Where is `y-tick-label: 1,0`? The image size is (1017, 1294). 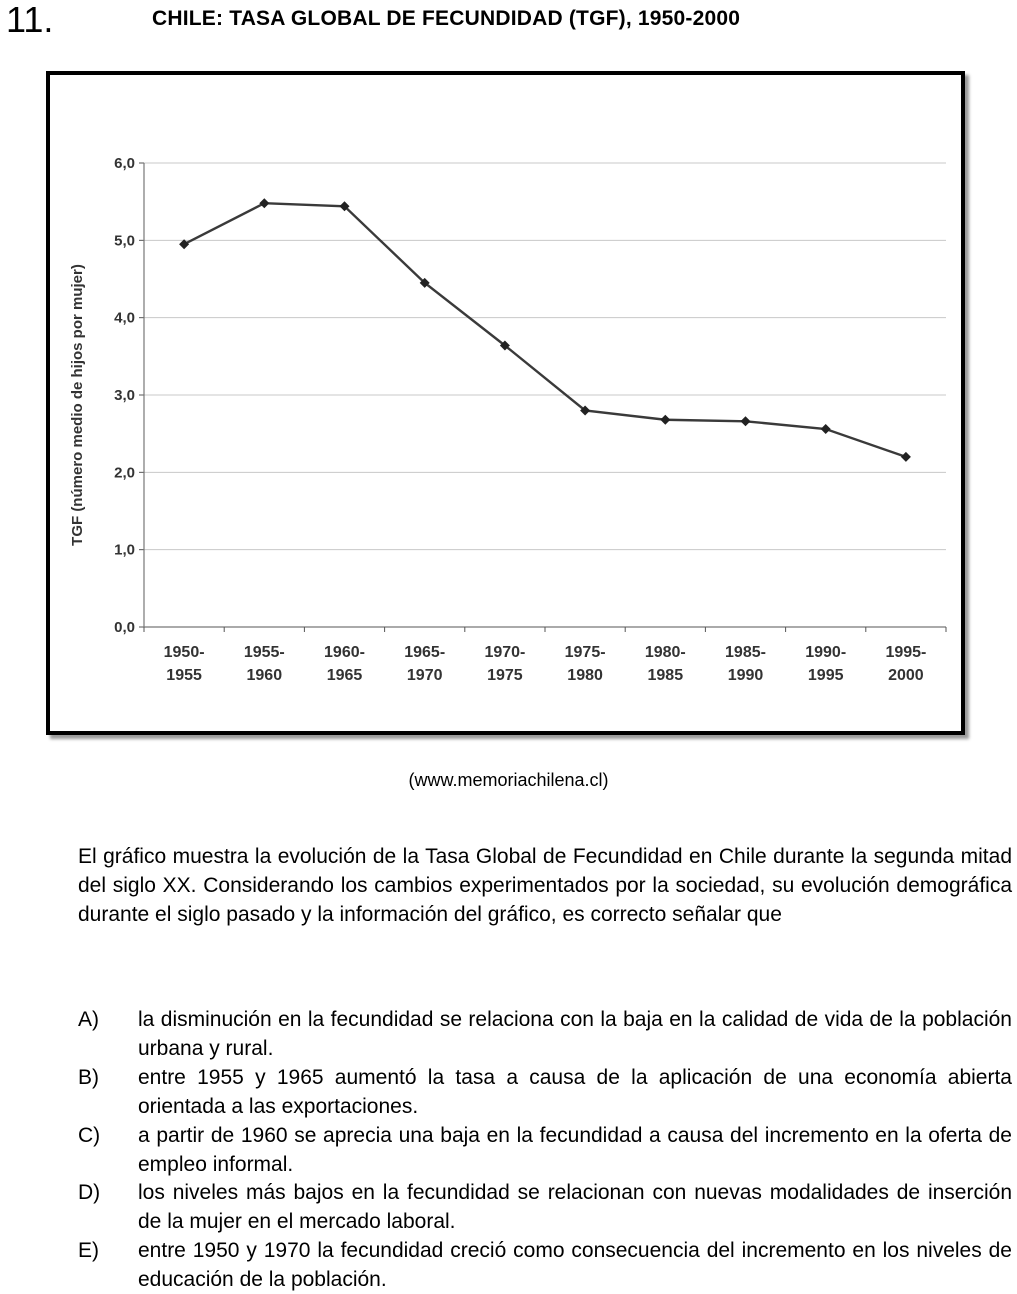 y-tick-label: 1,0 is located at coordinates (124, 550).